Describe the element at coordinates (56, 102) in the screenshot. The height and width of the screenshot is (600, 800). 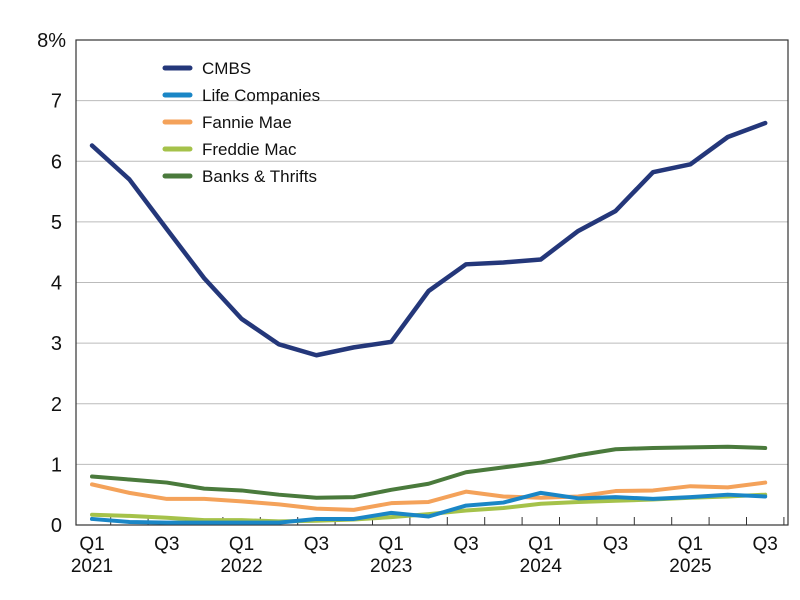
I see `y-tick-label: 7` at that location.